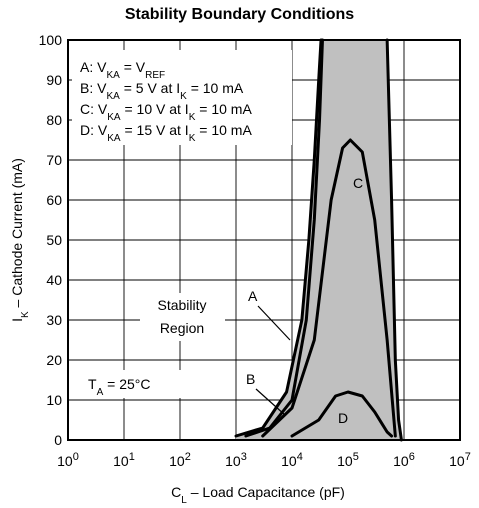 This screenshot has width=479, height=508. What do you see at coordinates (54, 160) in the screenshot?
I see `y-tick-label-7: 70` at bounding box center [54, 160].